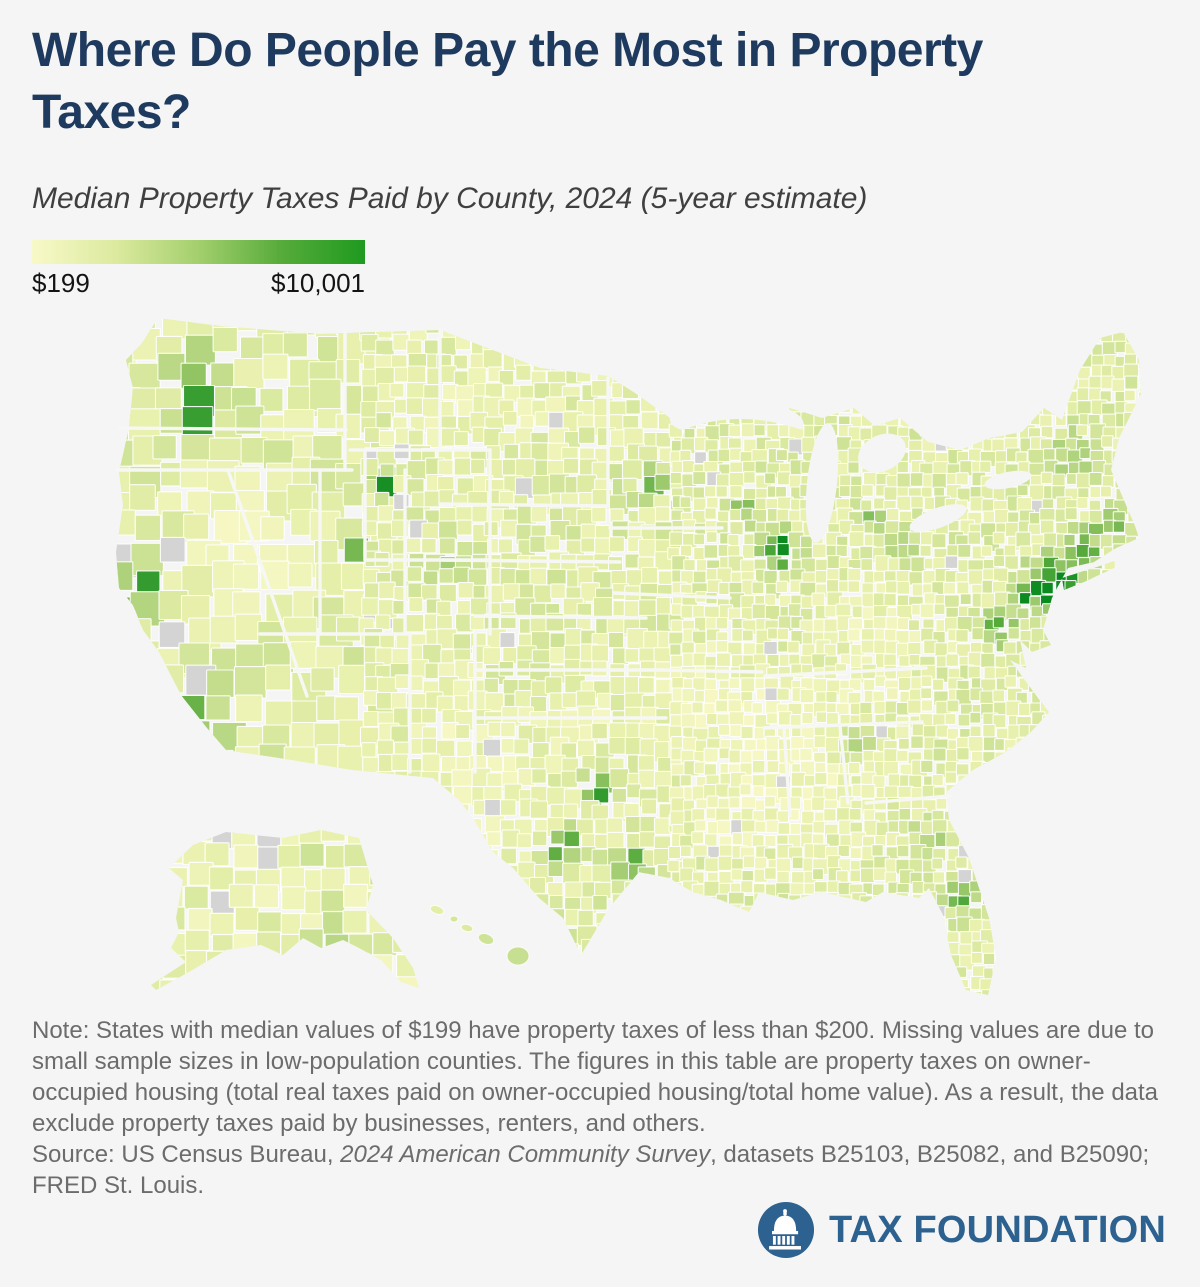  What do you see at coordinates (61, 283) in the screenshot?
I see `legend-min-label: $199` at bounding box center [61, 283].